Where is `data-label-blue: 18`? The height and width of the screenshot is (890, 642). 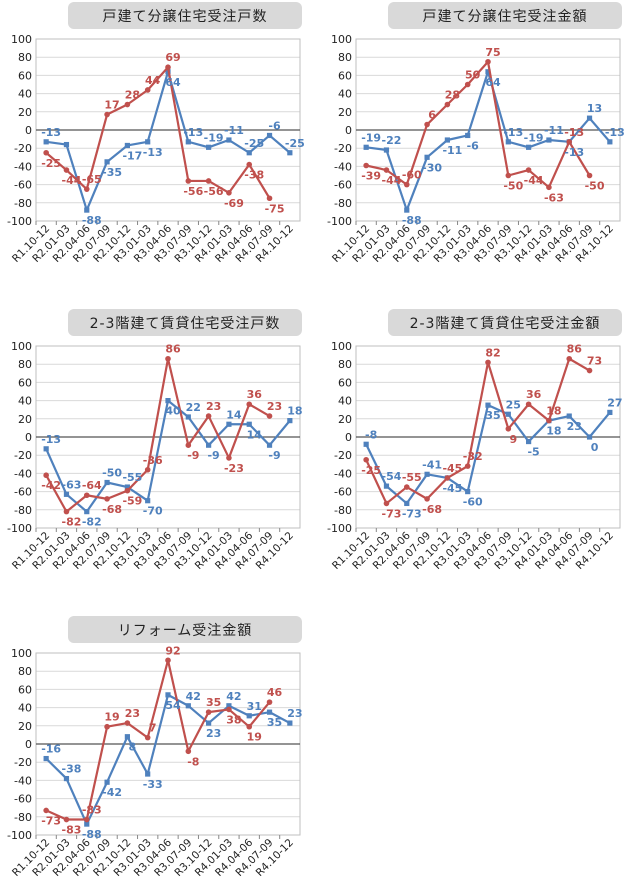
data-label-blue: 18 is located at coordinates (553, 431).